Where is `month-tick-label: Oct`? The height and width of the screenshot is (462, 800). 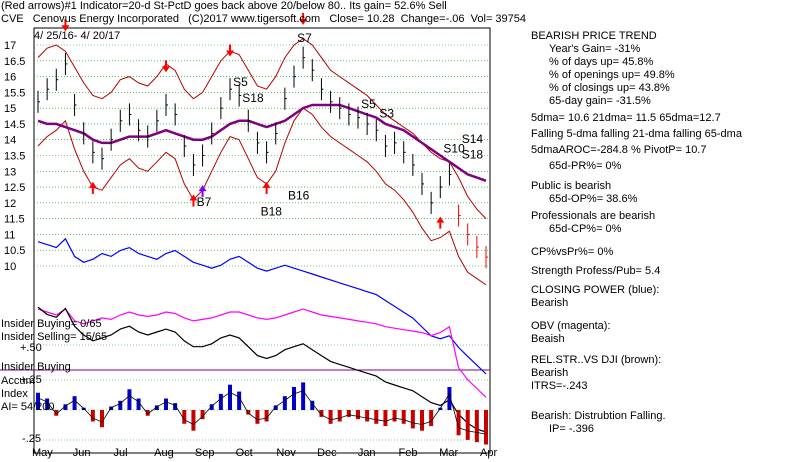 month-tick-label: Oct is located at coordinates (244, 453).